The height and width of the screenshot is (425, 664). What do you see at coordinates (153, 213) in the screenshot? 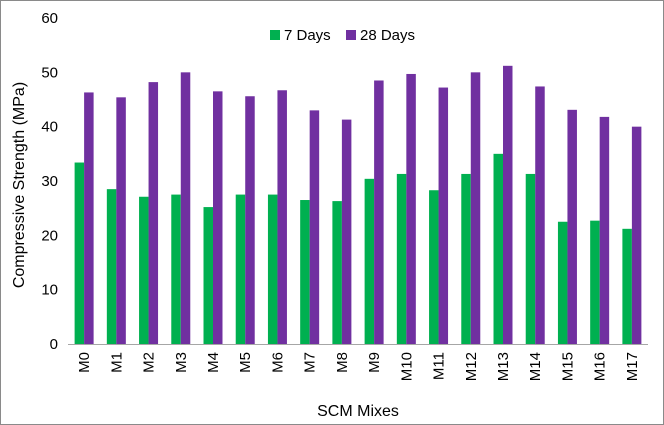
I see `bar-28-days-m2` at bounding box center [153, 213].